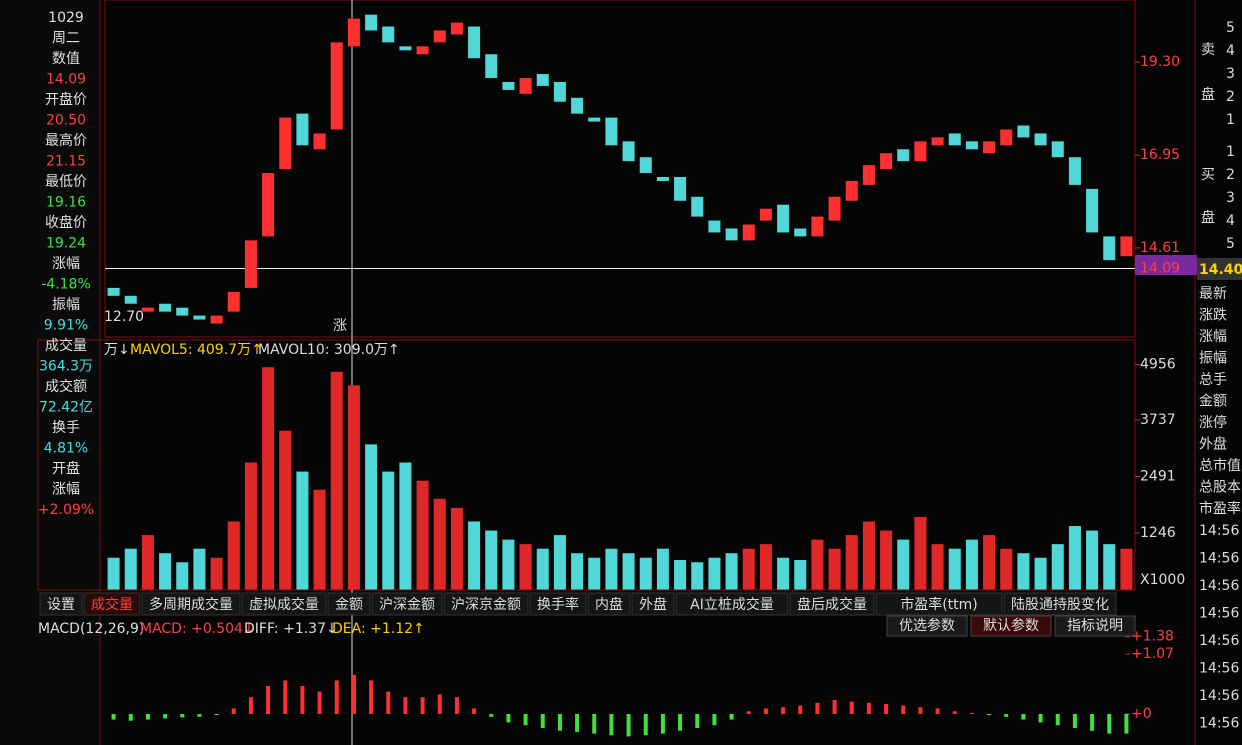 The image size is (1242, 745). I want to click on y-tick-label: 1246, so click(1158, 533).